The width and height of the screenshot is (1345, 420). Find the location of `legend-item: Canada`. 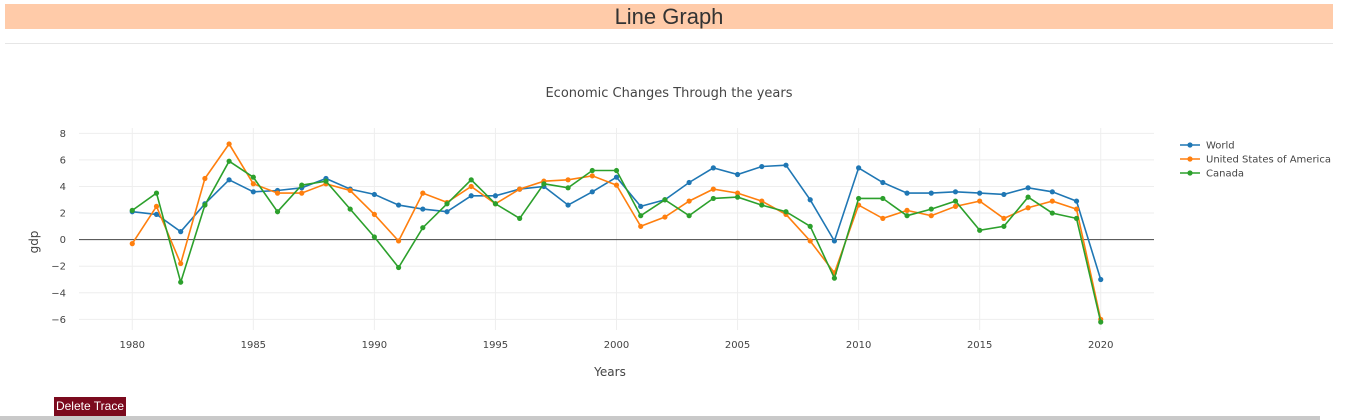

legend-item: Canada is located at coordinates (1212, 174).